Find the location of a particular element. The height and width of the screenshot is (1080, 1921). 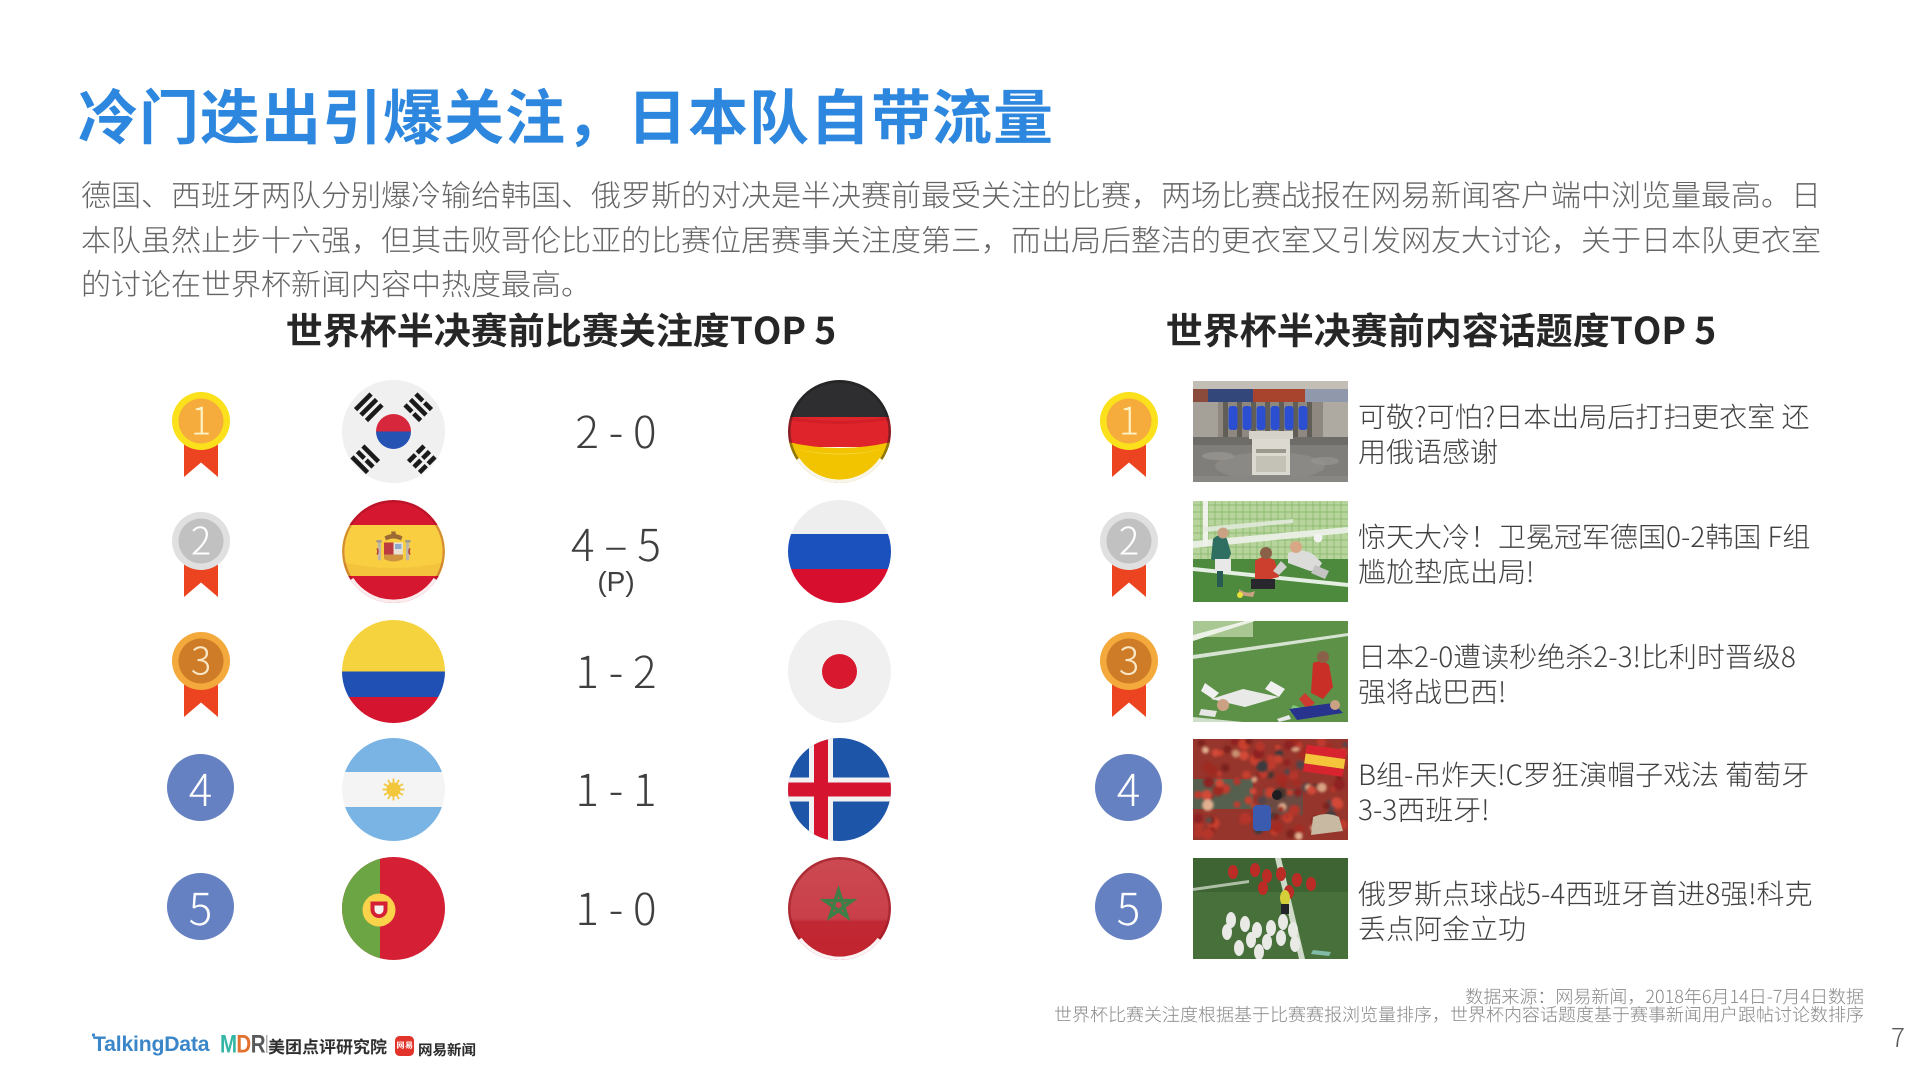

svg-text: R is located at coordinates (258, 1044).